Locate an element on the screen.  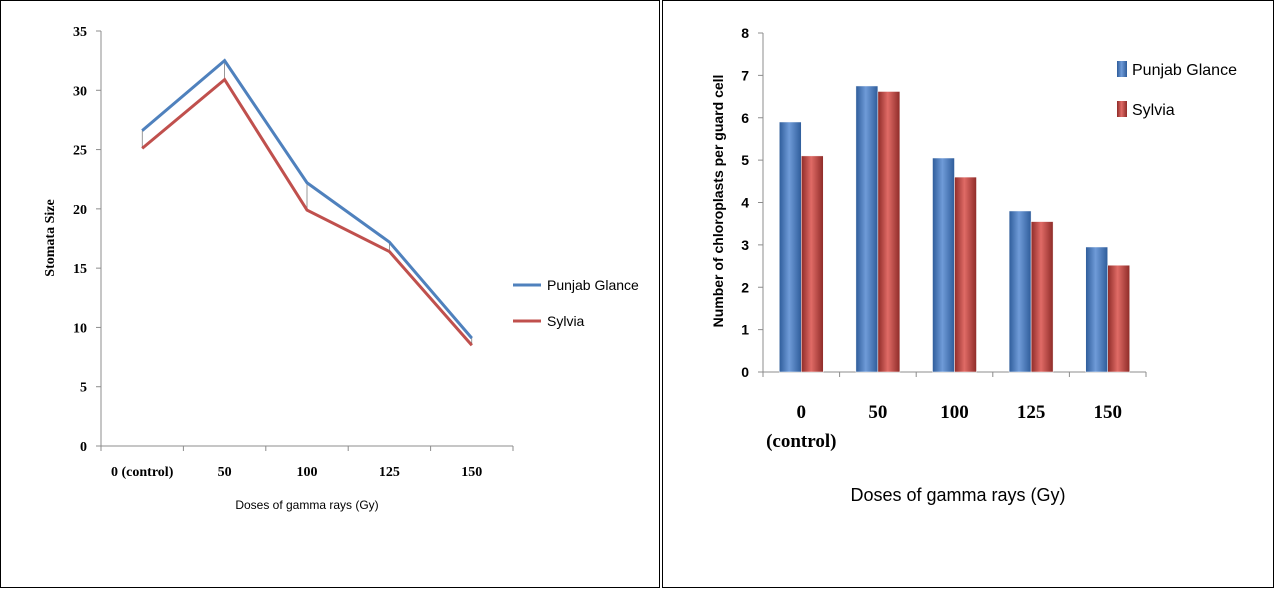
y-tick-label: 35 is located at coordinates (80, 32).